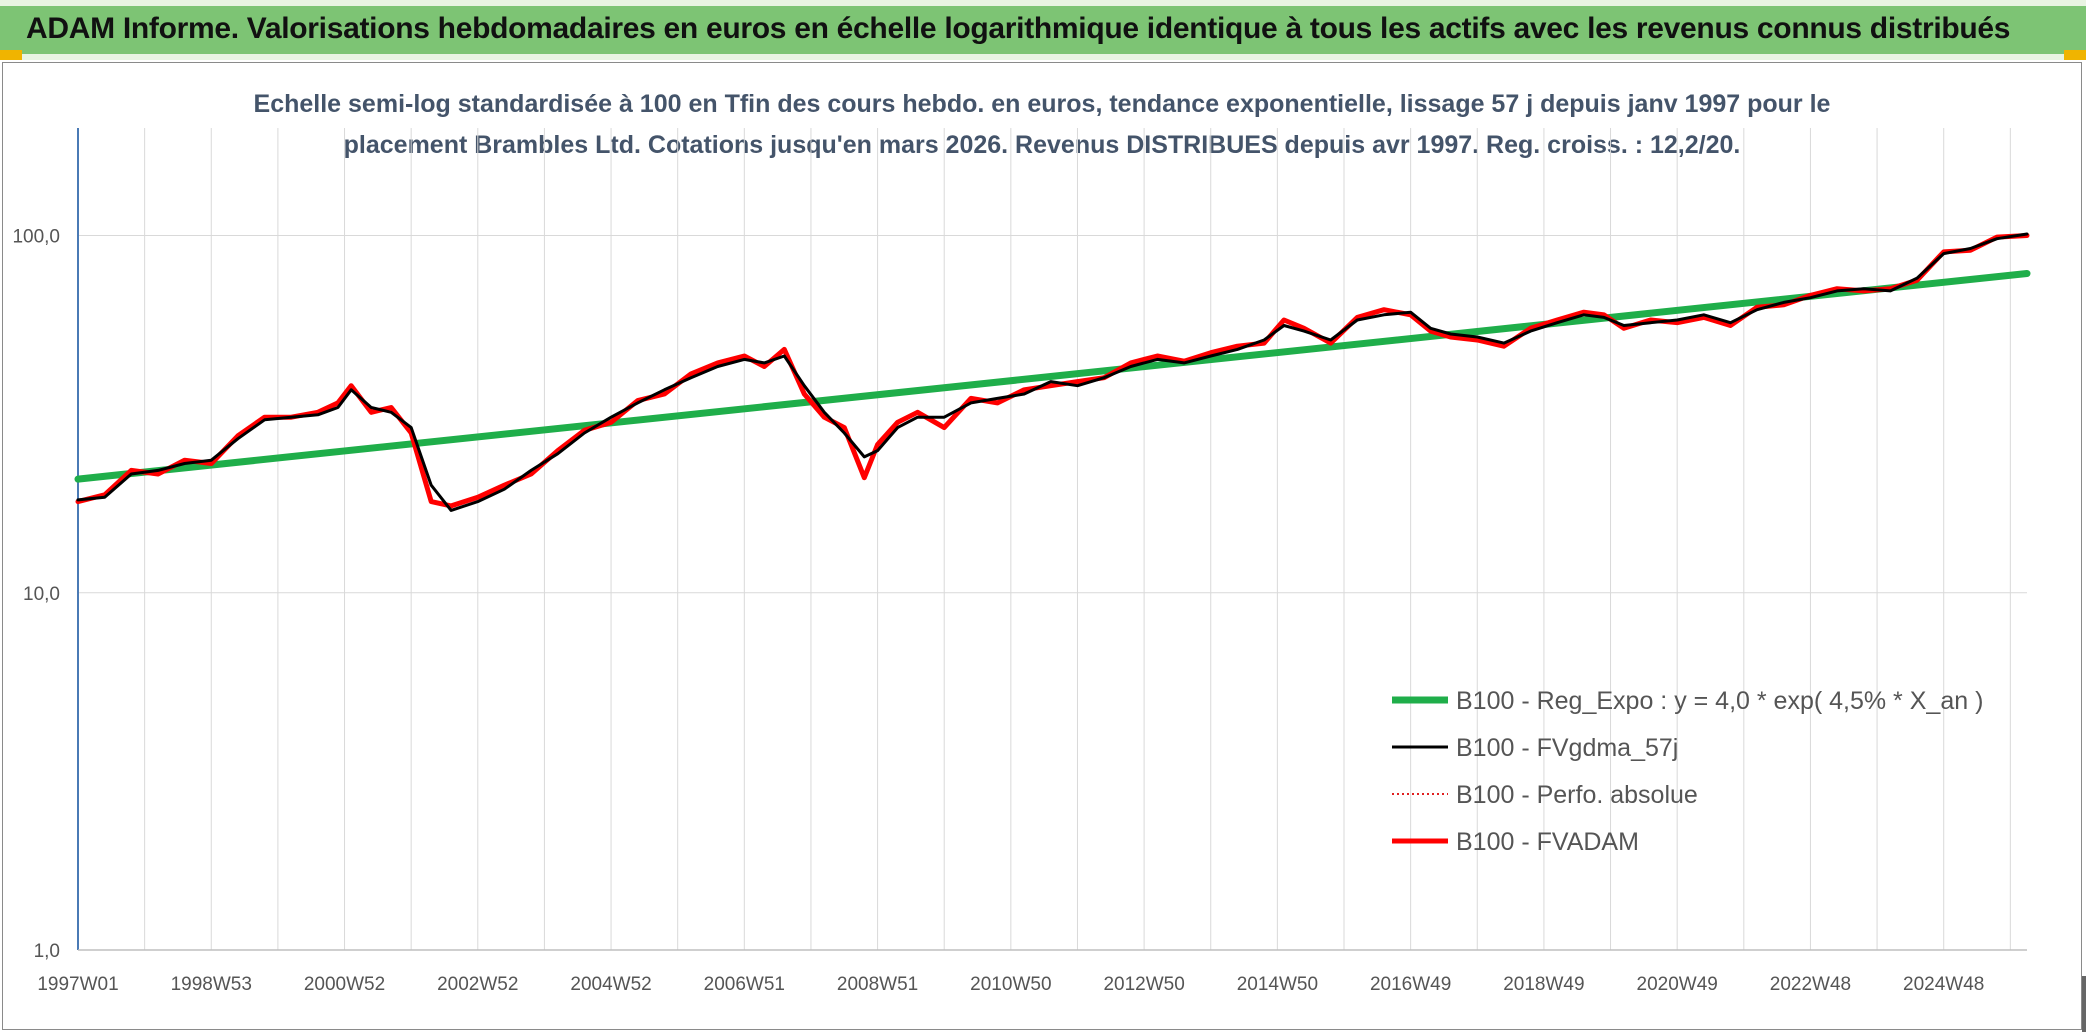 The height and width of the screenshot is (1033, 2086). I want to click on frame-edge, so click(2084, 1004).